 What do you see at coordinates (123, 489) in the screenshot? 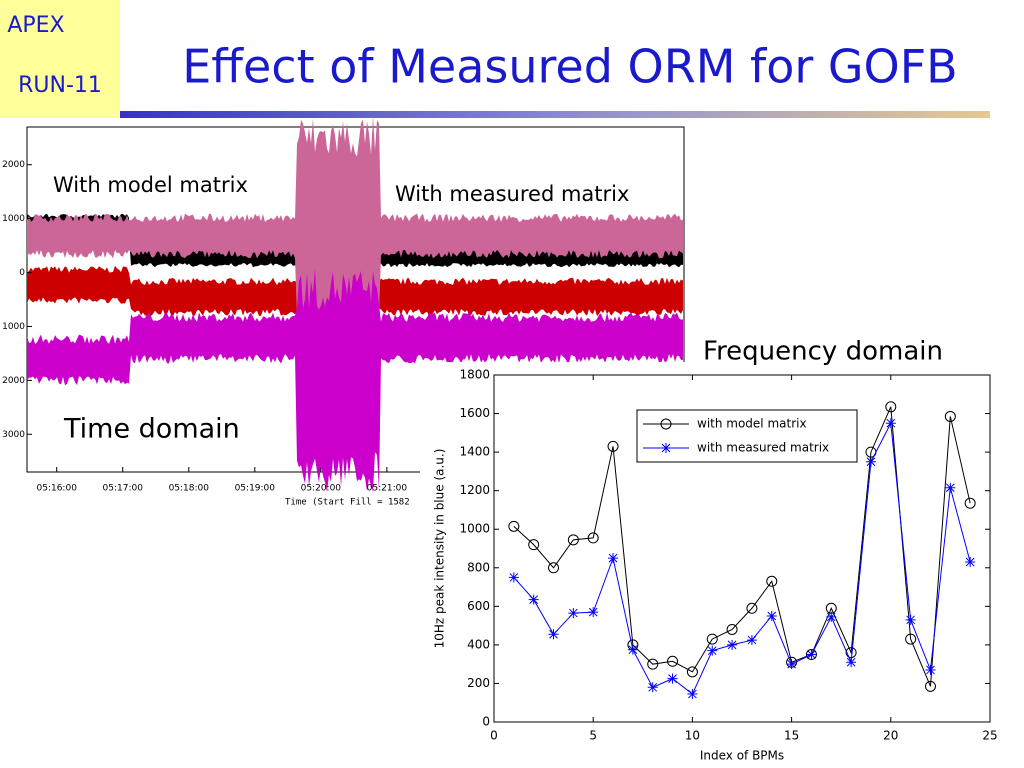
I see `x-tick-label: 05:17:00` at bounding box center [123, 489].